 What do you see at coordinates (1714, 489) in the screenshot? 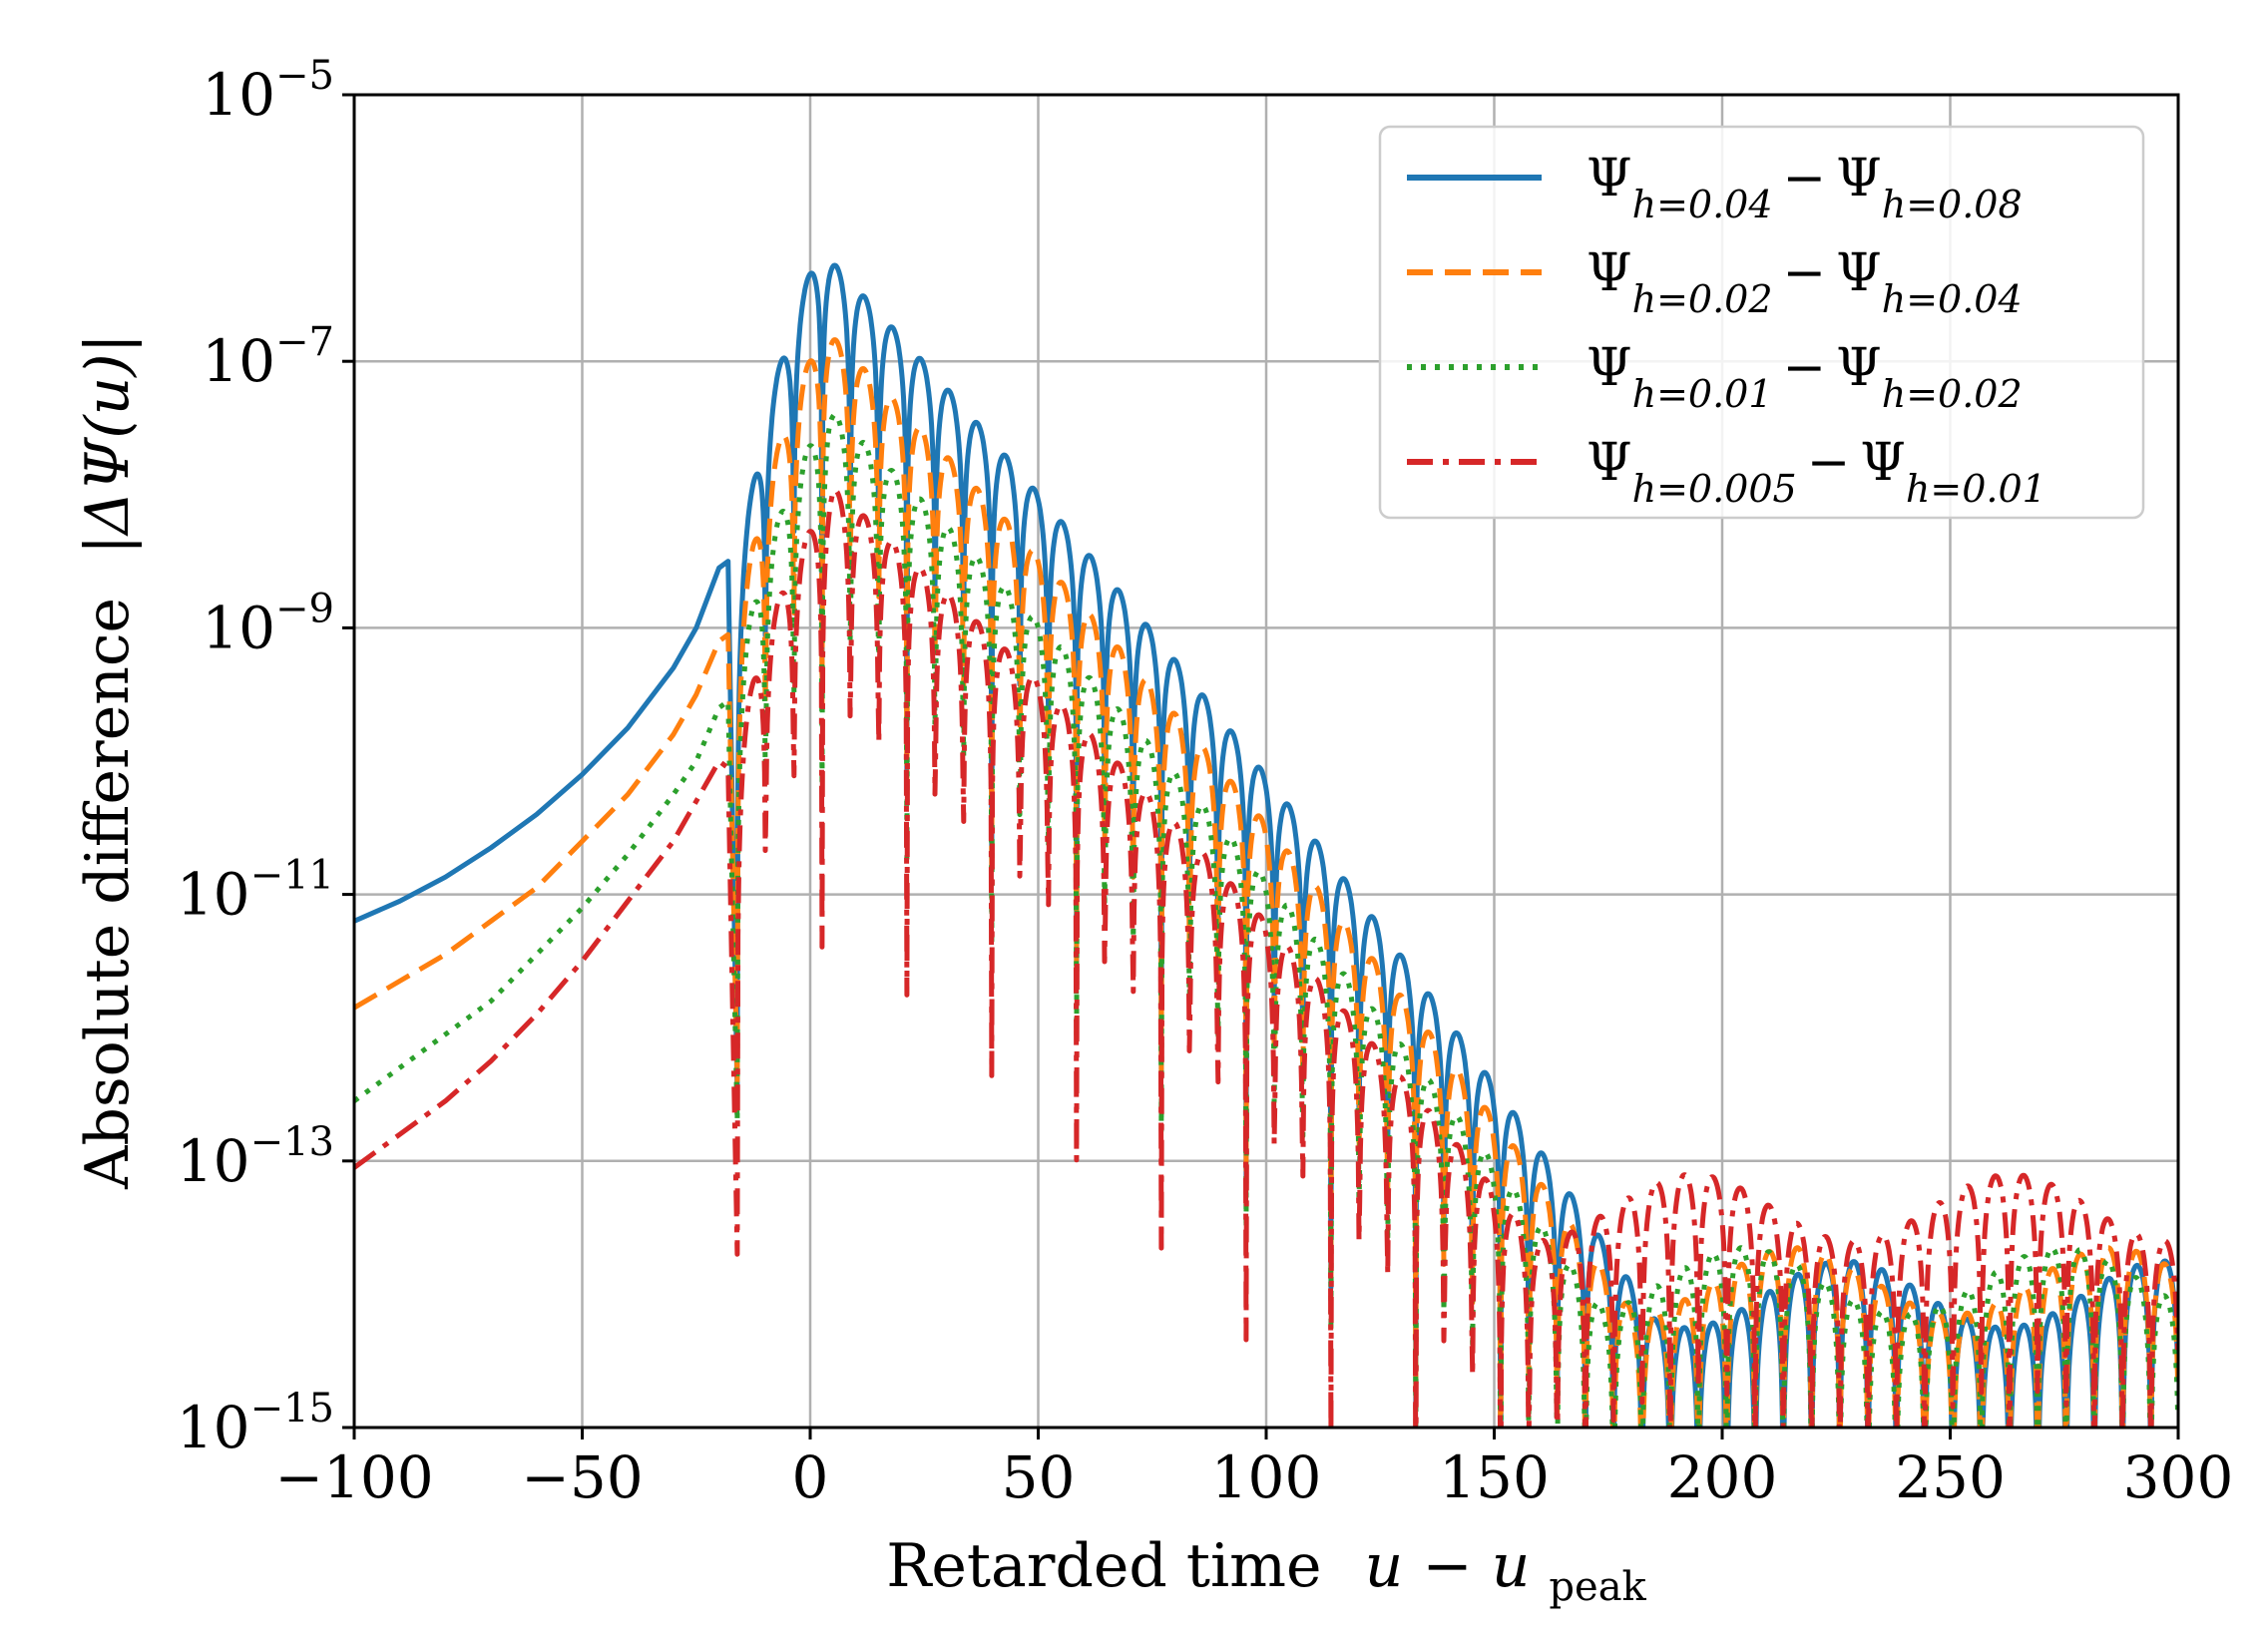
I see `legend-sub-a: h=0.005` at bounding box center [1714, 489].